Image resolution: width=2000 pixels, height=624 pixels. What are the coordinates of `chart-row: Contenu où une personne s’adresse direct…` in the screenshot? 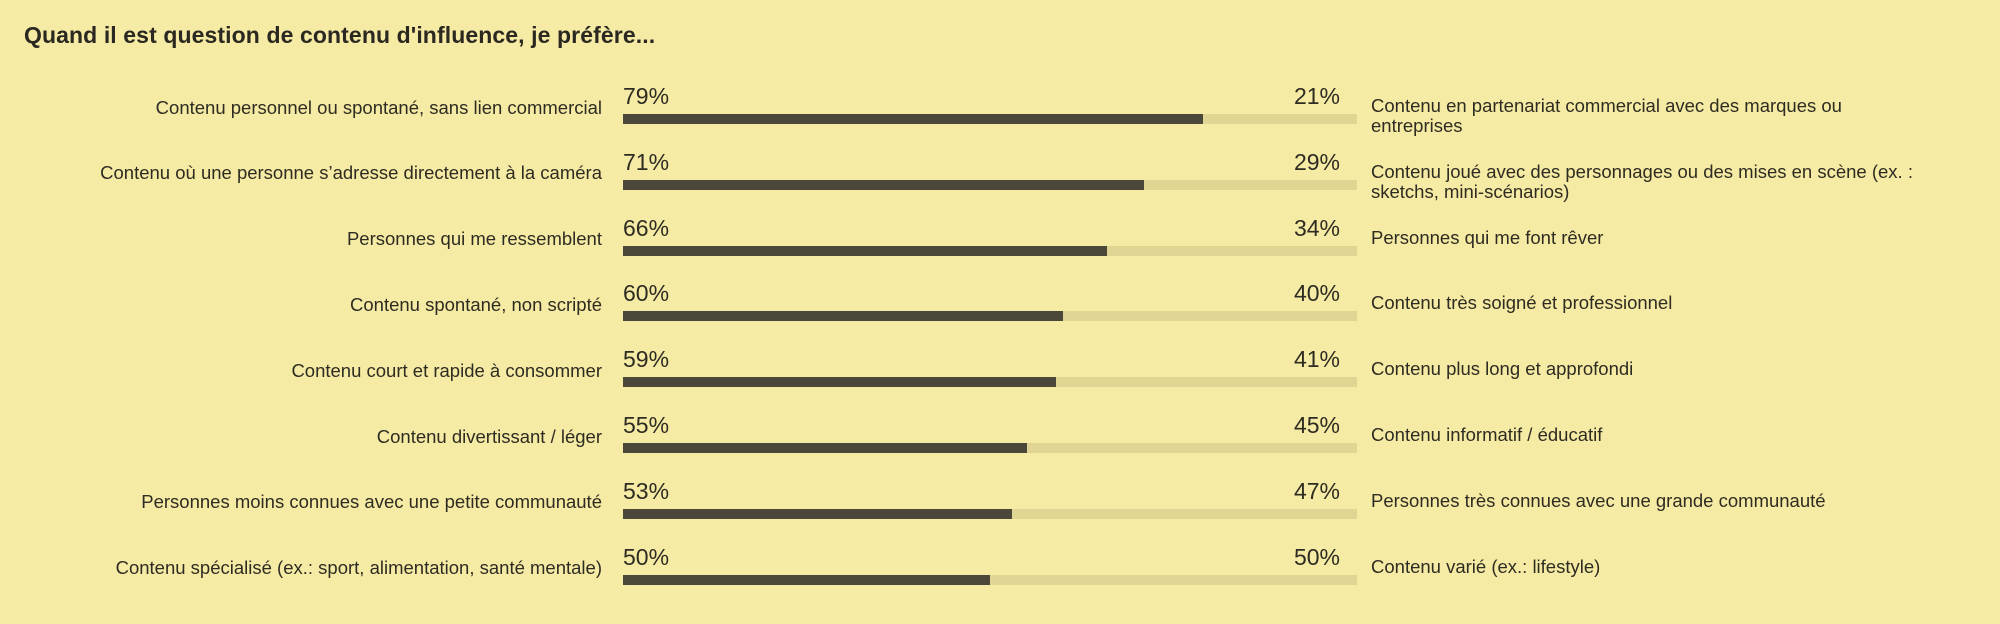 It's located at (1000, 183).